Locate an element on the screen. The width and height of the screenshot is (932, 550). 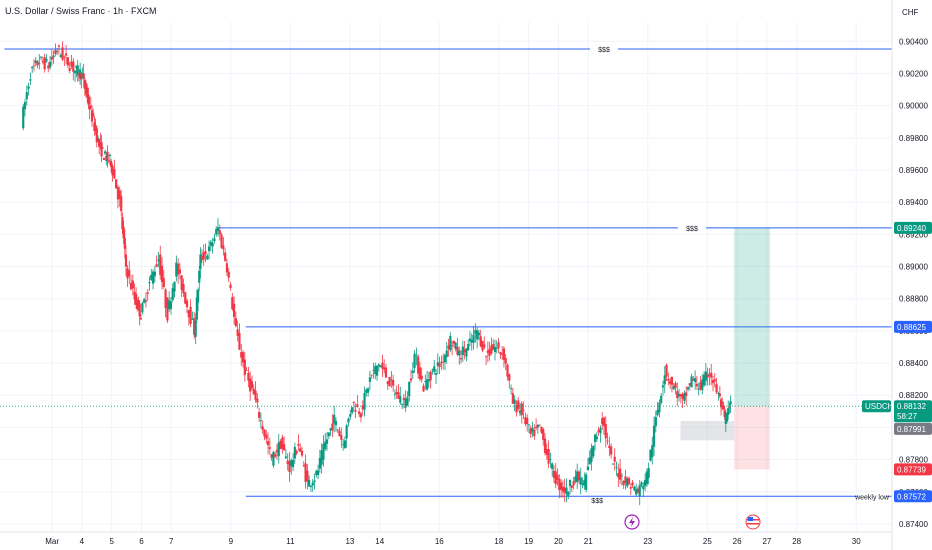
x-tick-label: 13 is located at coordinates (349, 541).